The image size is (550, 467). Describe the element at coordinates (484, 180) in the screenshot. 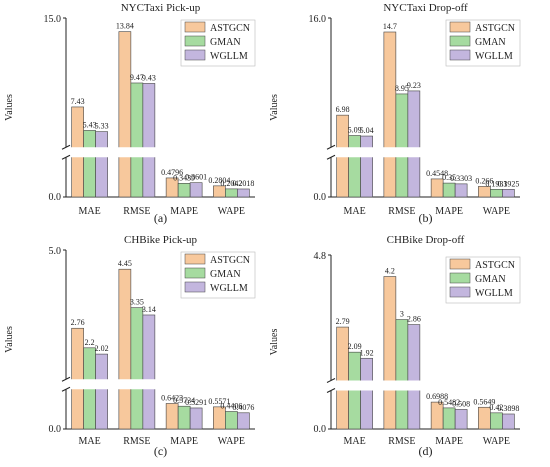

I see `data-label: 0.266` at that location.